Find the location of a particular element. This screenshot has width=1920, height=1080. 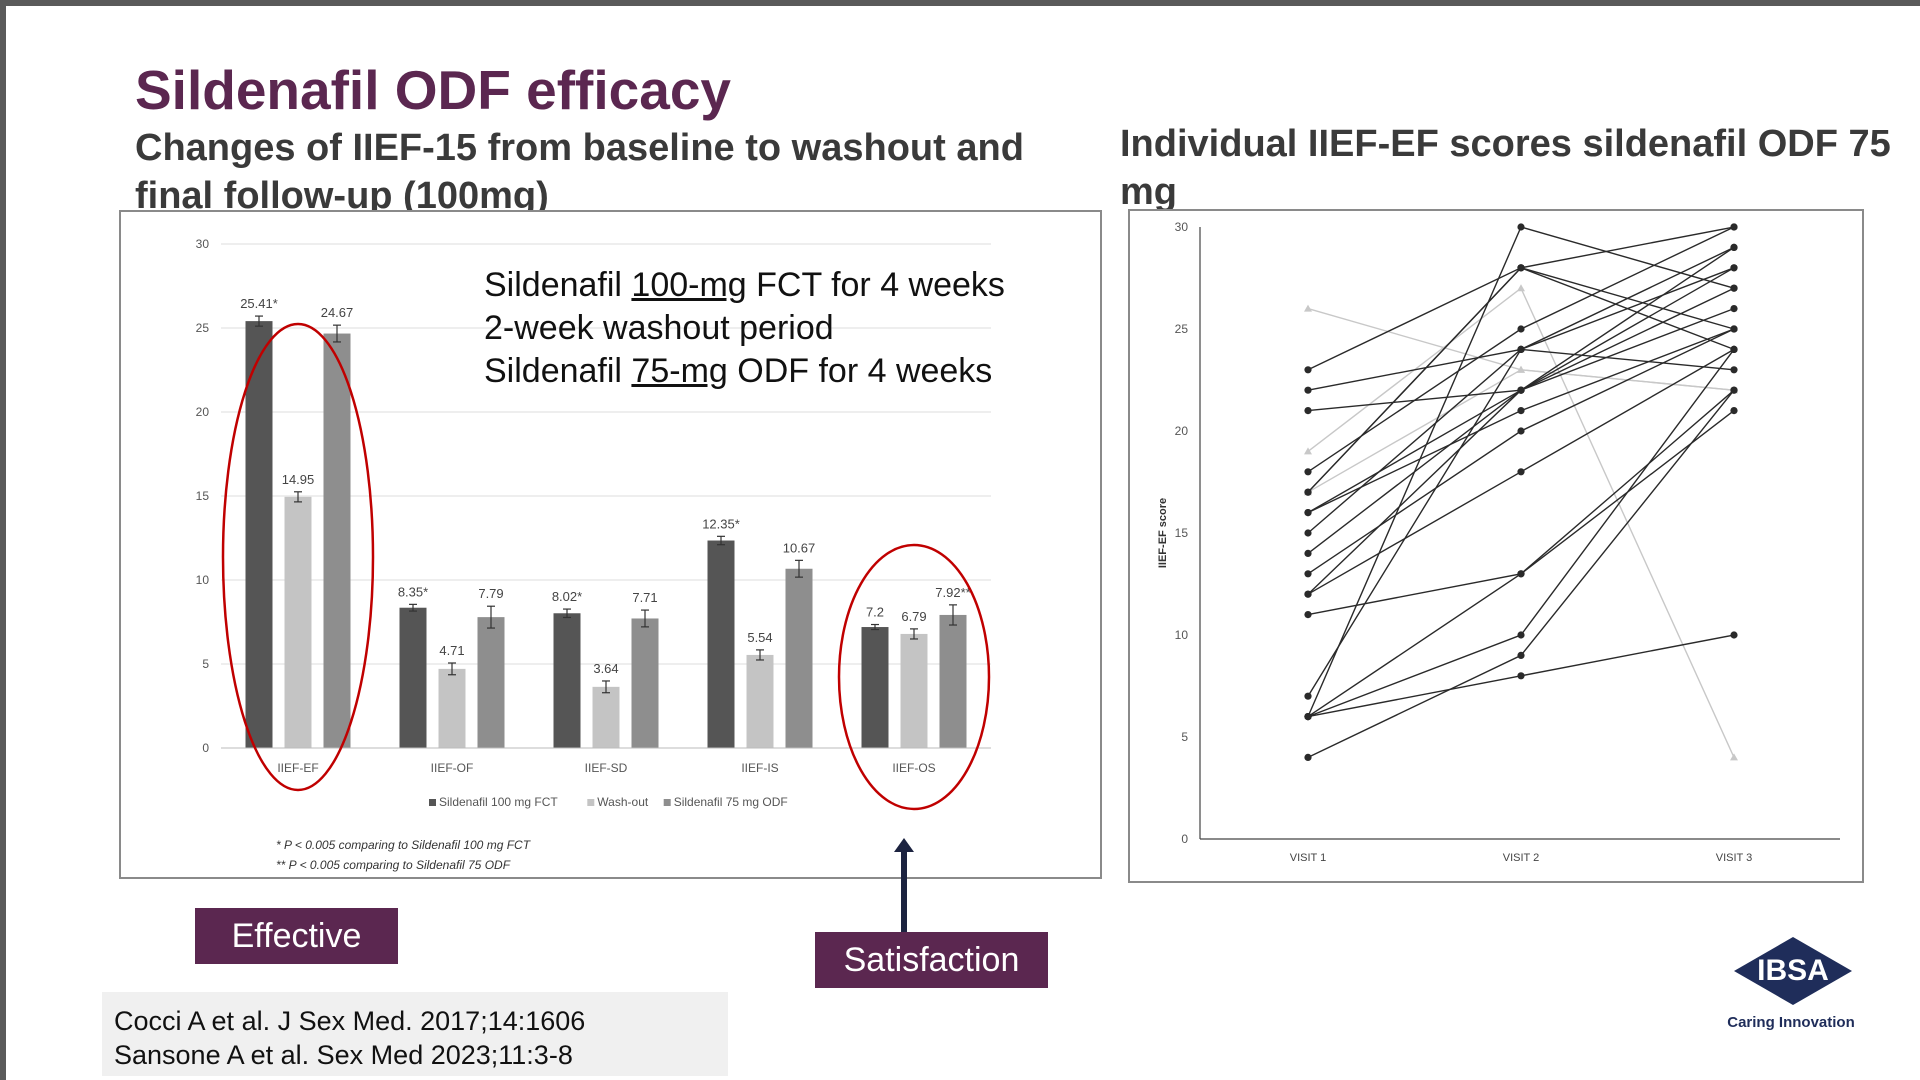

data-label: 25.41* is located at coordinates (259, 303).